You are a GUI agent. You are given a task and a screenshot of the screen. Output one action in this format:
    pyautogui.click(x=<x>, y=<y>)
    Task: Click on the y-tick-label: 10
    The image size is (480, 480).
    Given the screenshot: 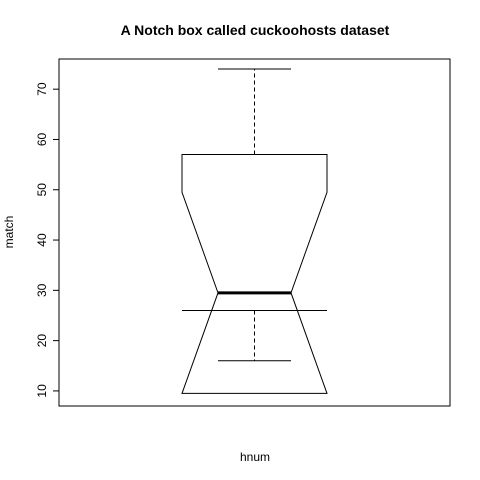 What is the action you would take?
    pyautogui.click(x=42, y=391)
    